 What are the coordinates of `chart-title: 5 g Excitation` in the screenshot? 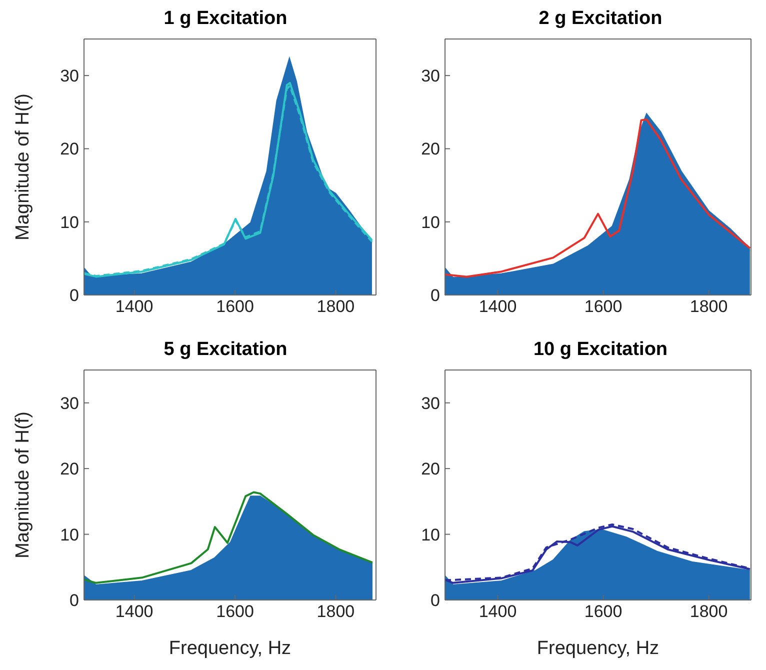 It's located at (225, 350).